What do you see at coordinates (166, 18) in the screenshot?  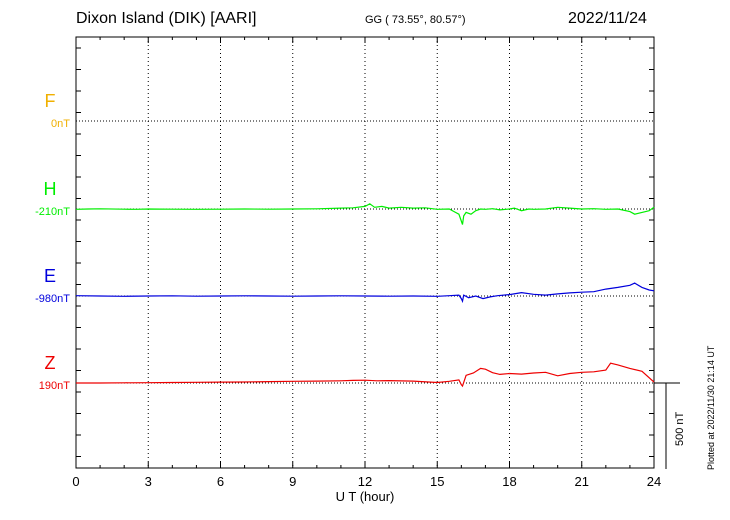 I see `station-title: Dixon Island (DIK) [AARI]` at bounding box center [166, 18].